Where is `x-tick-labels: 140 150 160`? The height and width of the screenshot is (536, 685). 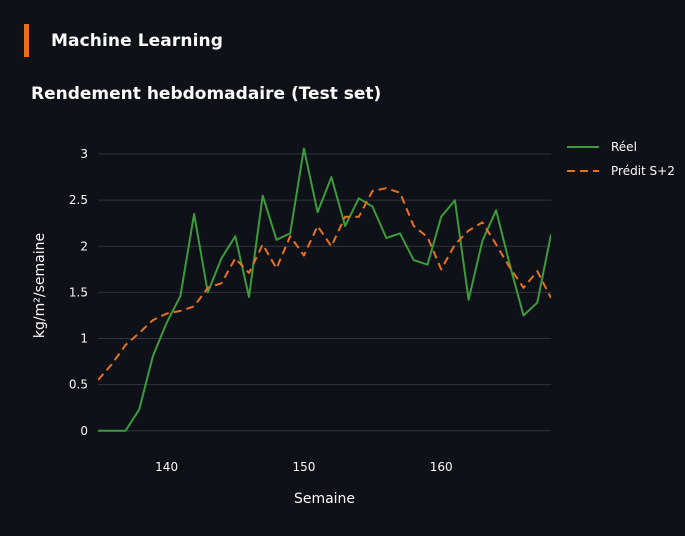 x-tick-labels: 140 150 160 is located at coordinates (303, 467).